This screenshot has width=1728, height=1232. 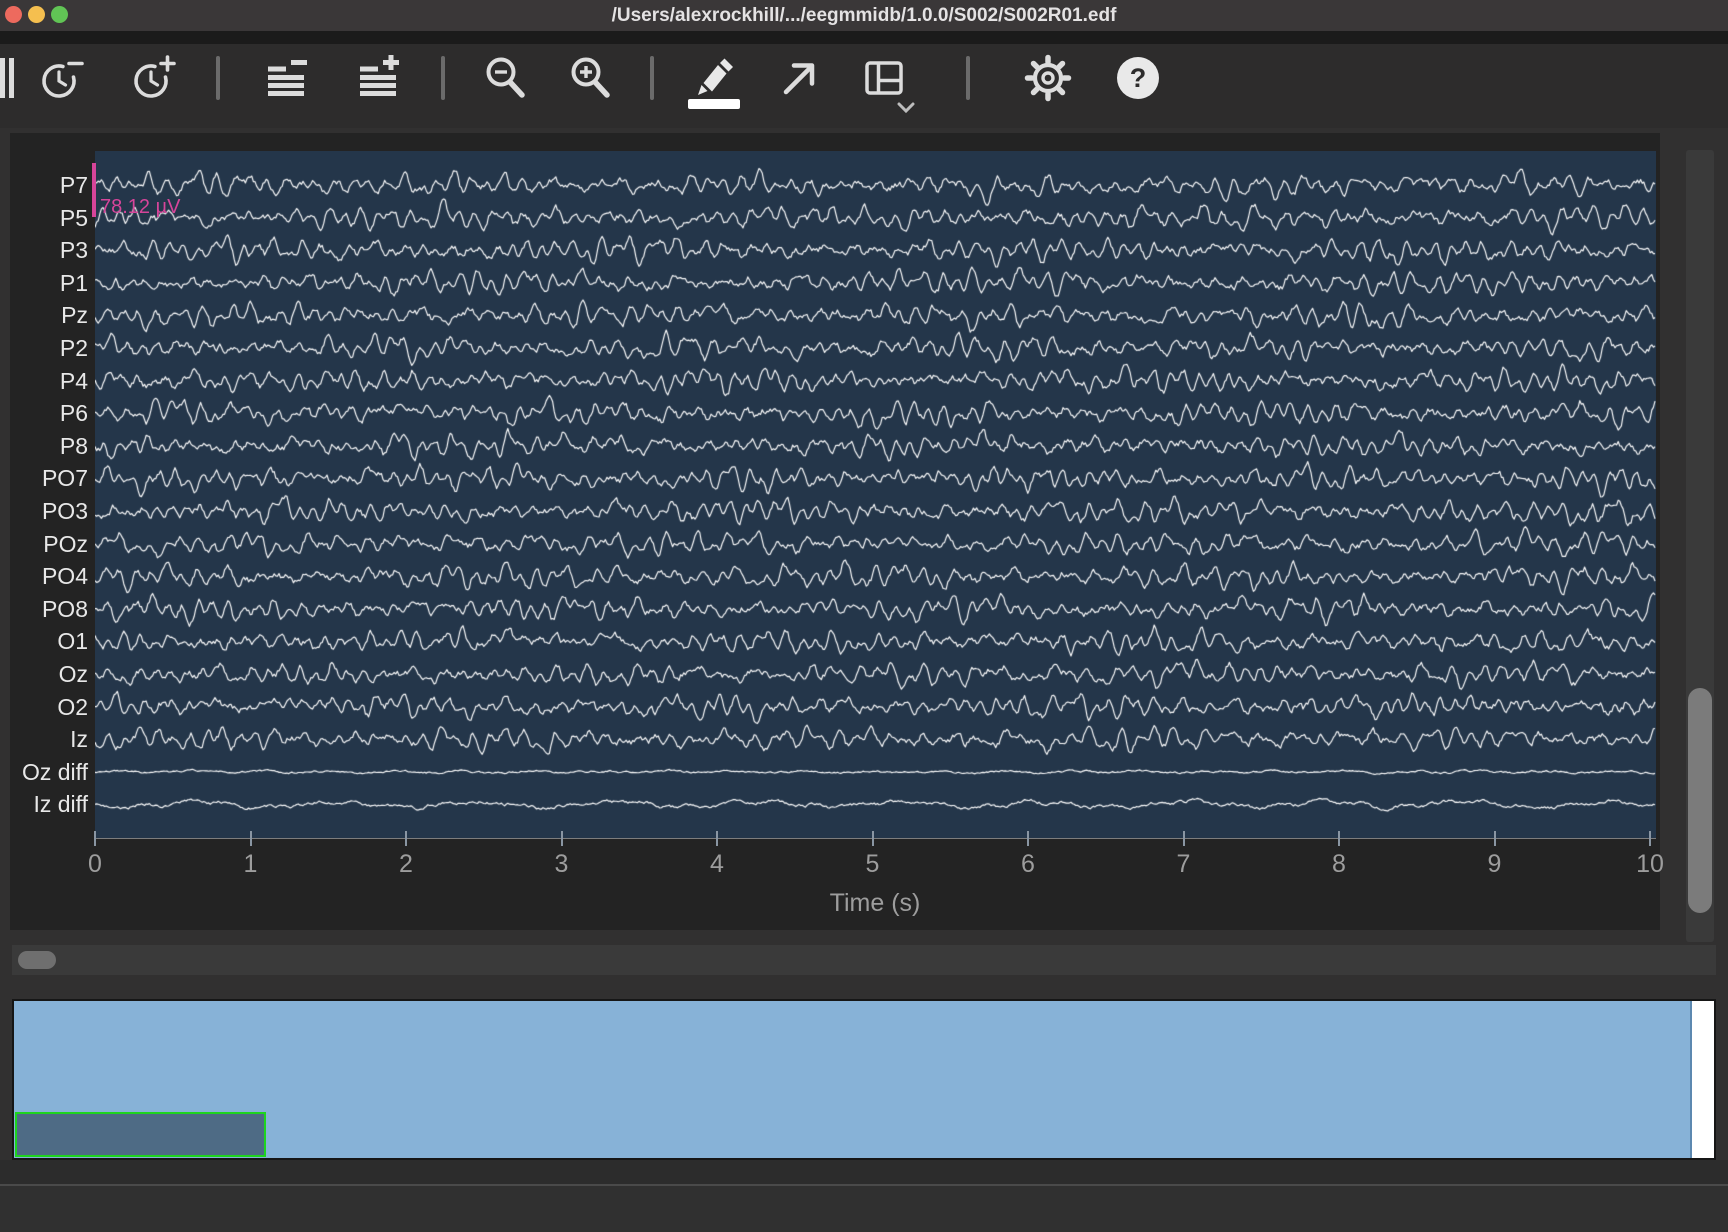 I want to click on x-axis-label: Time (s), so click(x=875, y=903).